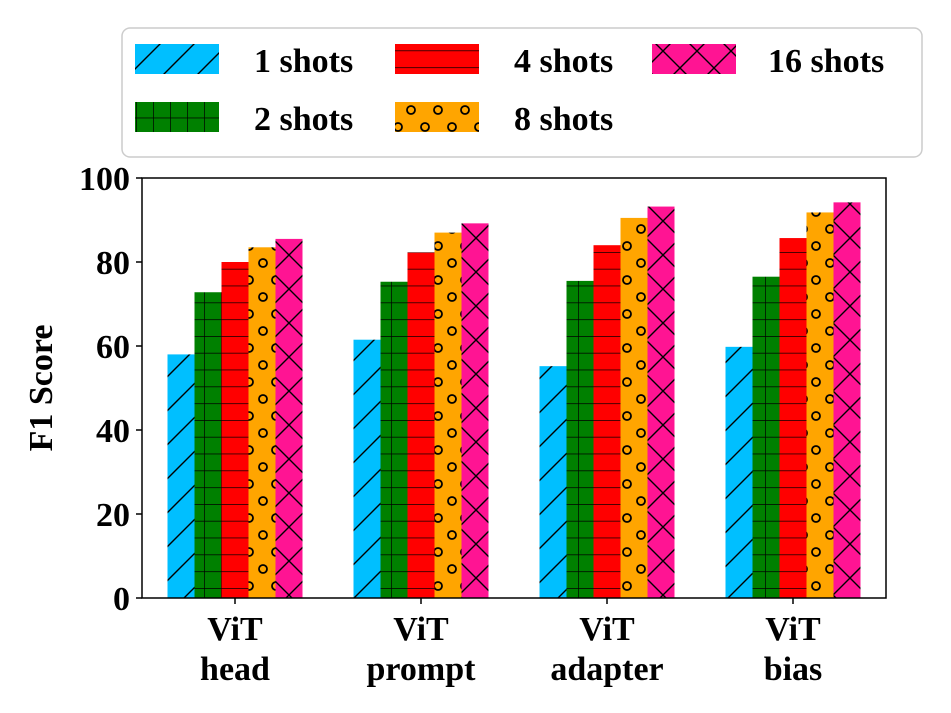 This screenshot has width=951, height=713. I want to click on legend-label: 2 shots, so click(303, 119).